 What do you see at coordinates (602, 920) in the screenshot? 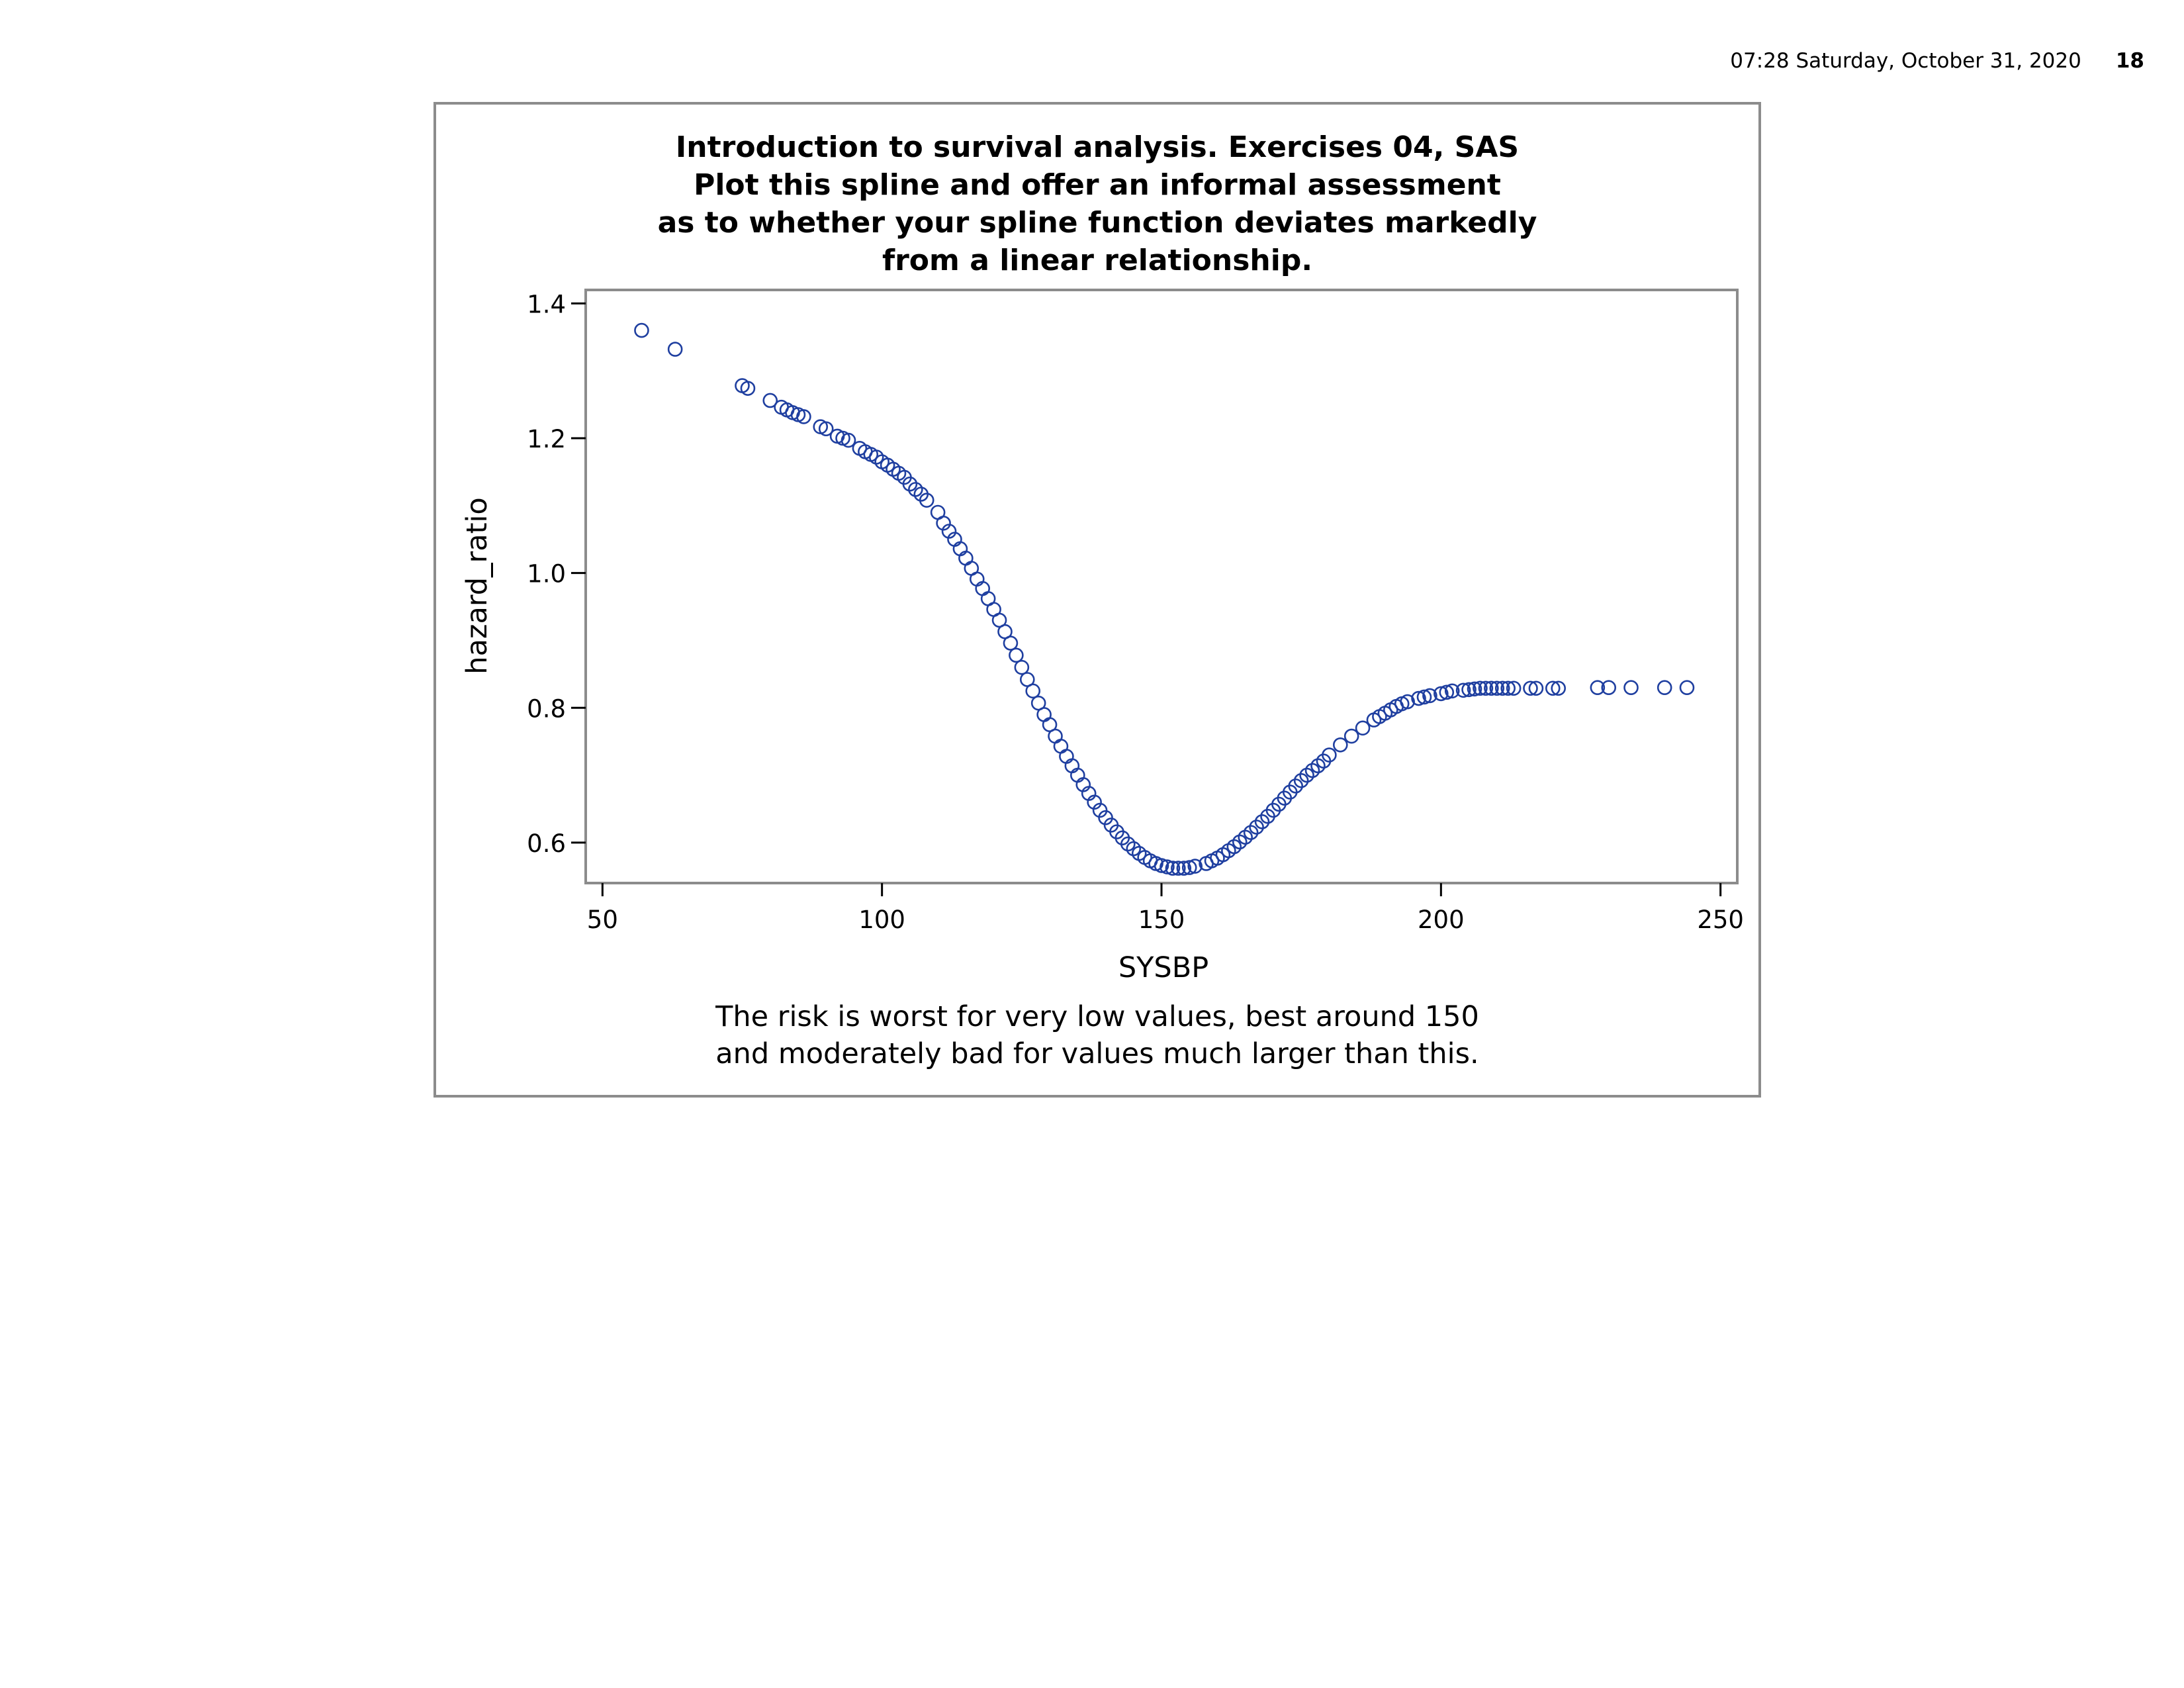
I see `x-tick-label: 50` at bounding box center [602, 920].